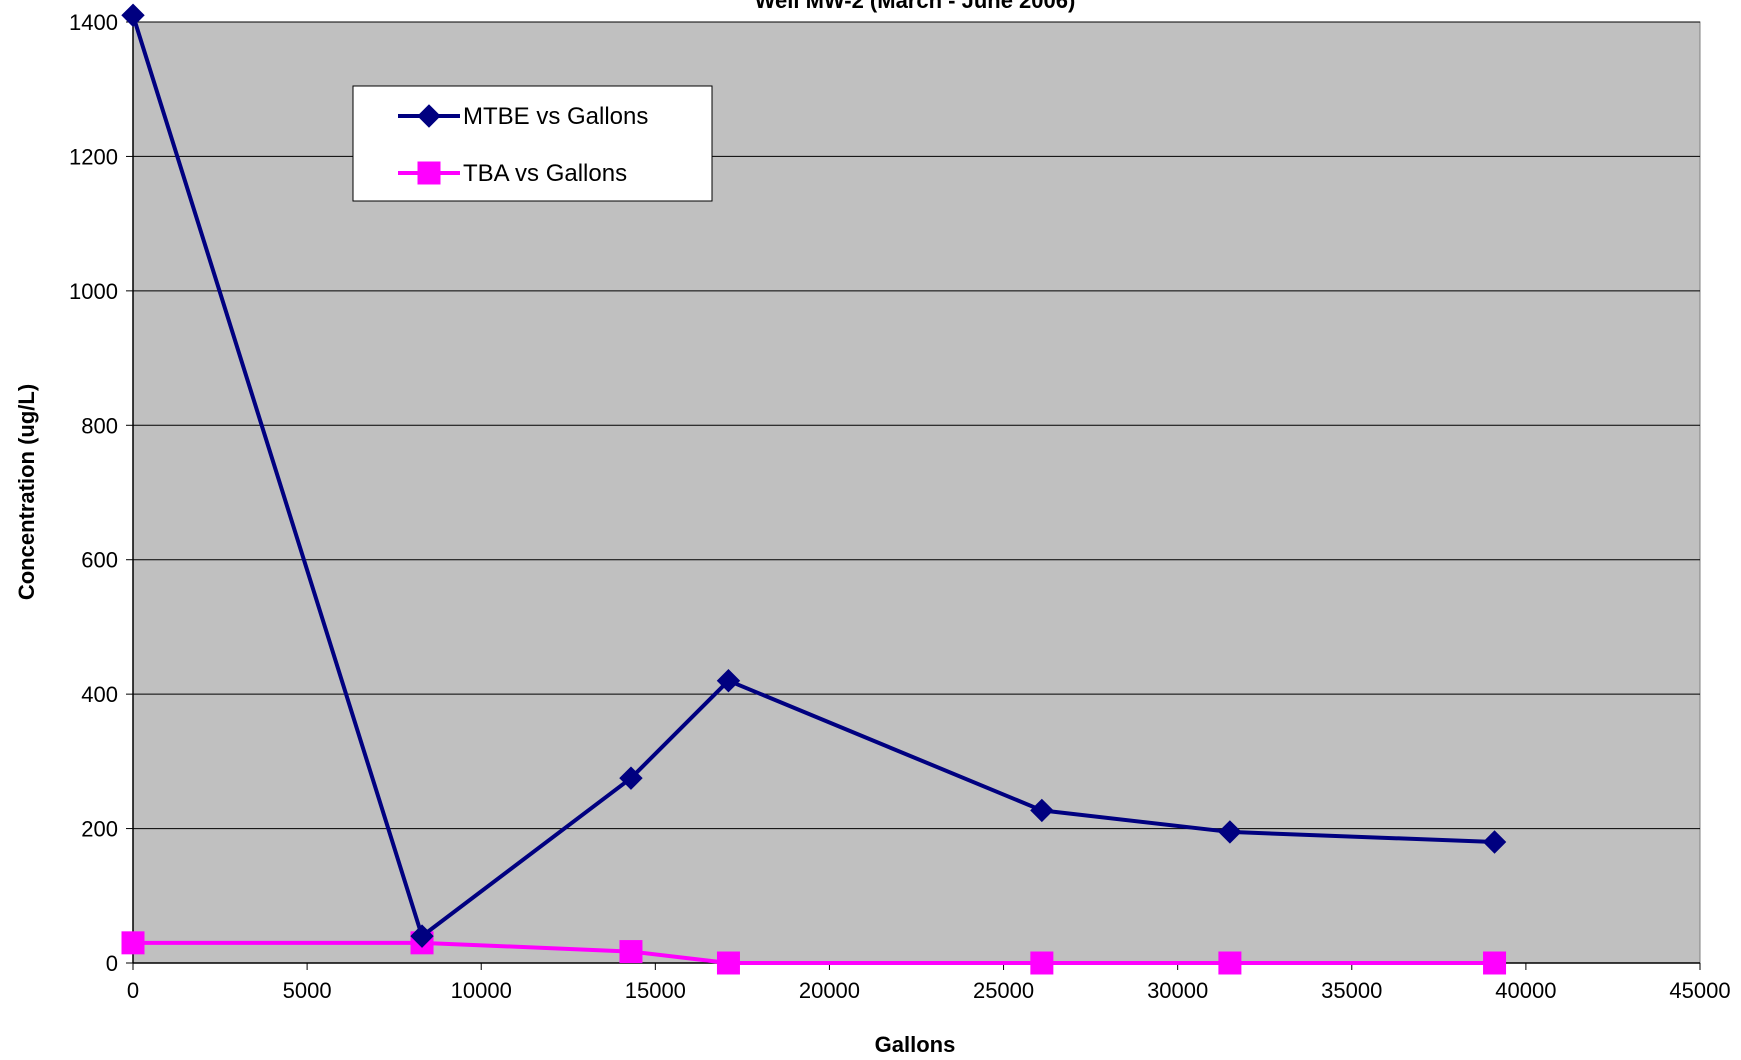 This screenshot has width=1741, height=1060. Describe the element at coordinates (93, 291) in the screenshot. I see `y-tick-label: 1000` at that location.